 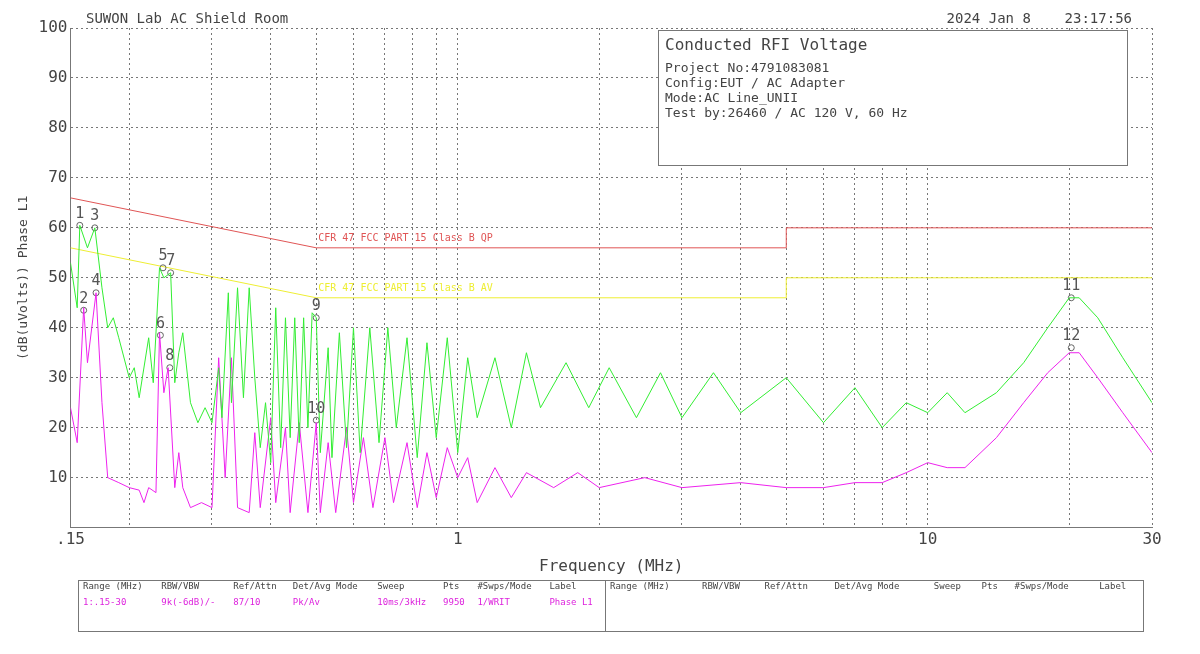 I want to click on annotation: 1, so click(x=80, y=212).